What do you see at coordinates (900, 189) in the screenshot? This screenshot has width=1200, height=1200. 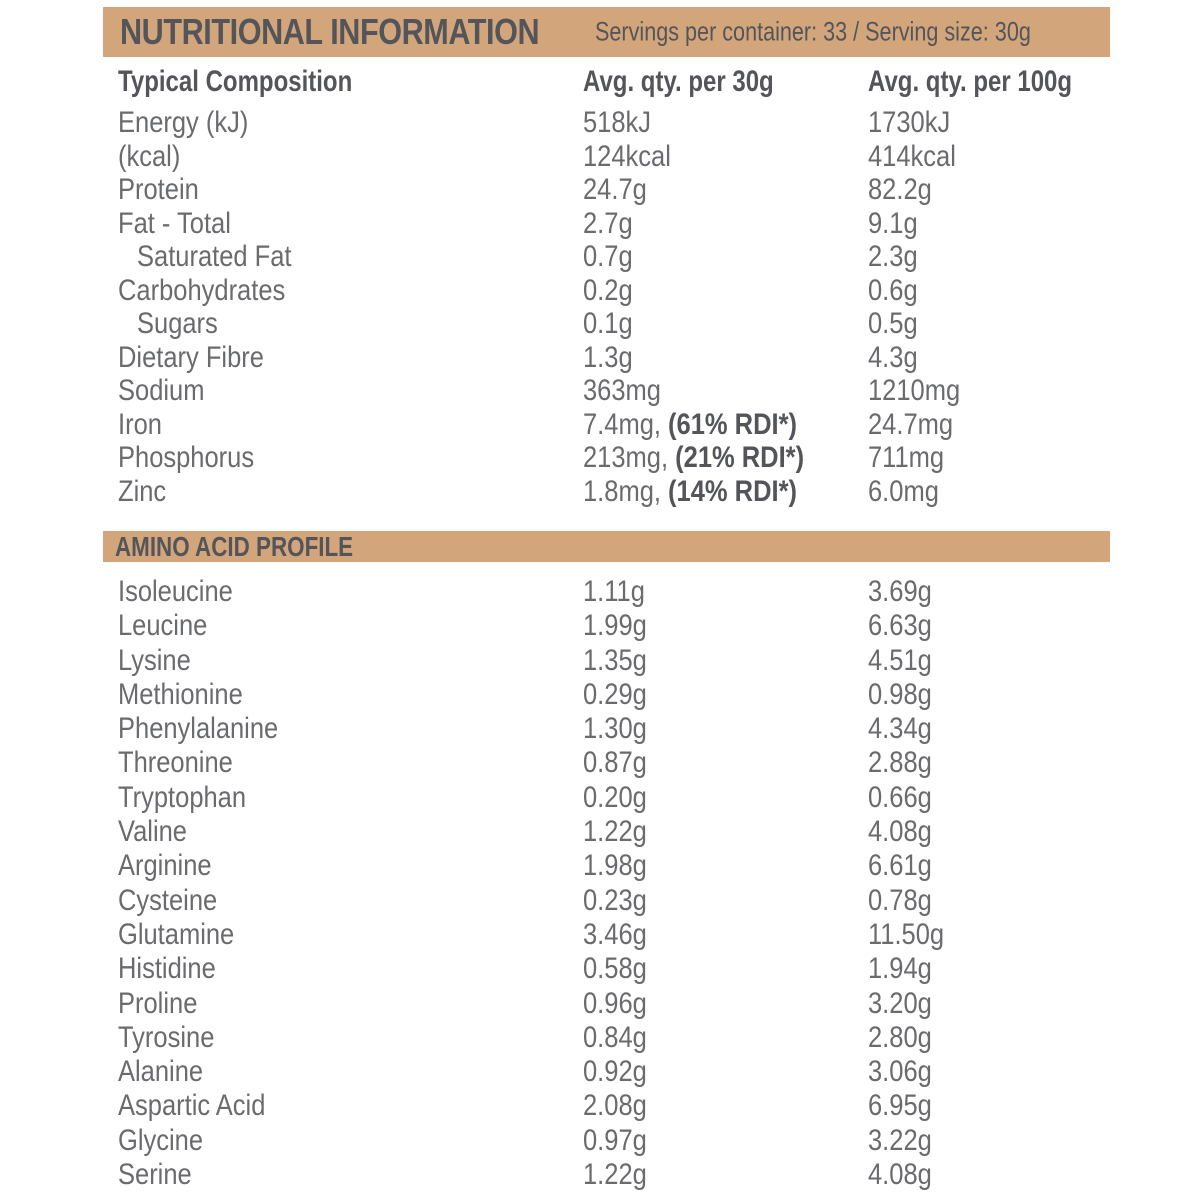 I see `value-per-100g: 82.2g` at bounding box center [900, 189].